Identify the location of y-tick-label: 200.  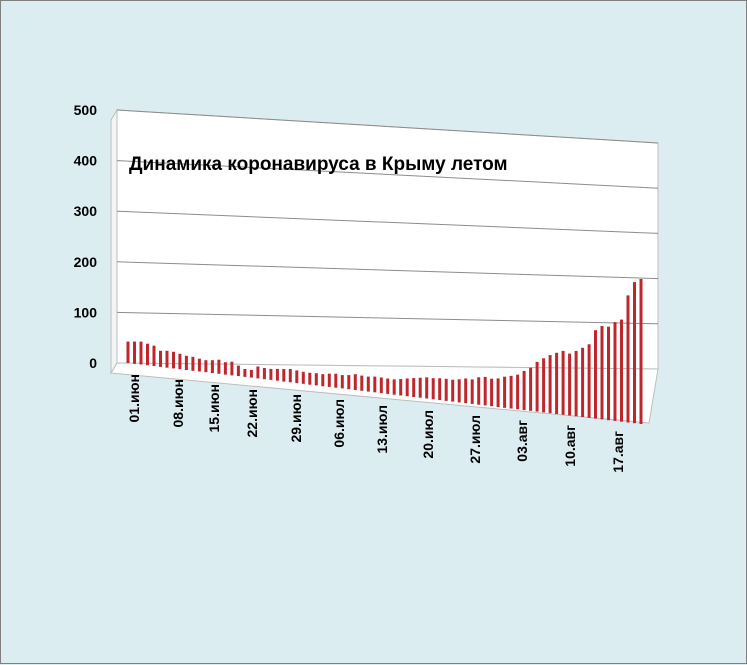
(86, 262).